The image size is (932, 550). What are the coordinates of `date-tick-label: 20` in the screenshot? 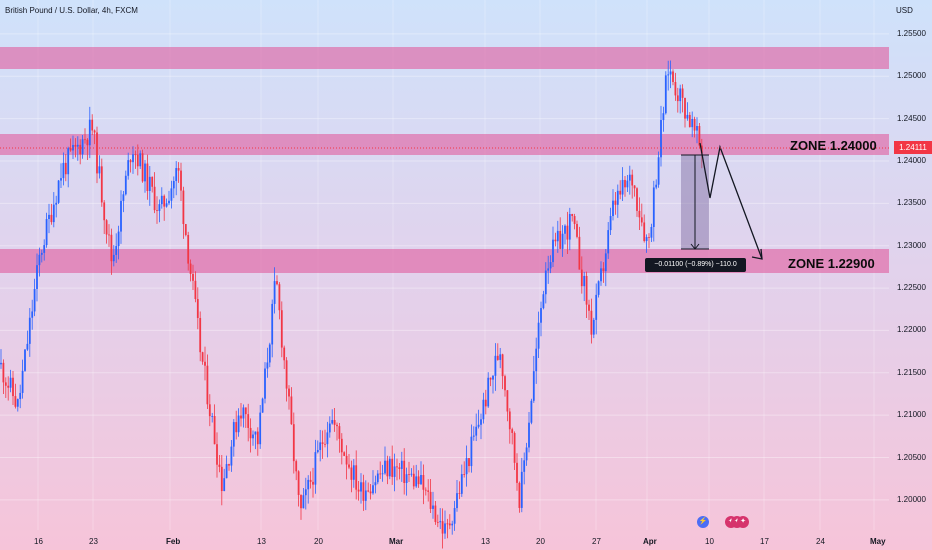 It's located at (540, 541).